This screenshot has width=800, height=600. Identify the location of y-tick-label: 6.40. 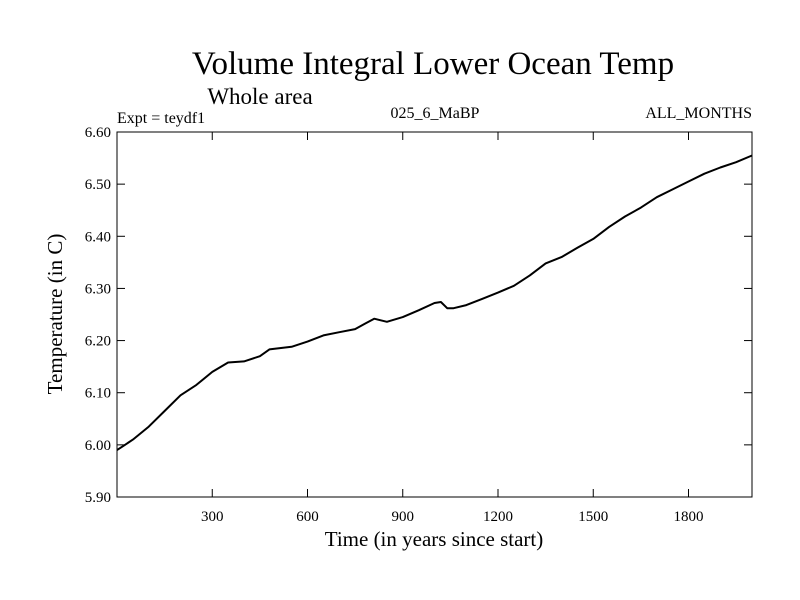
(98, 237).